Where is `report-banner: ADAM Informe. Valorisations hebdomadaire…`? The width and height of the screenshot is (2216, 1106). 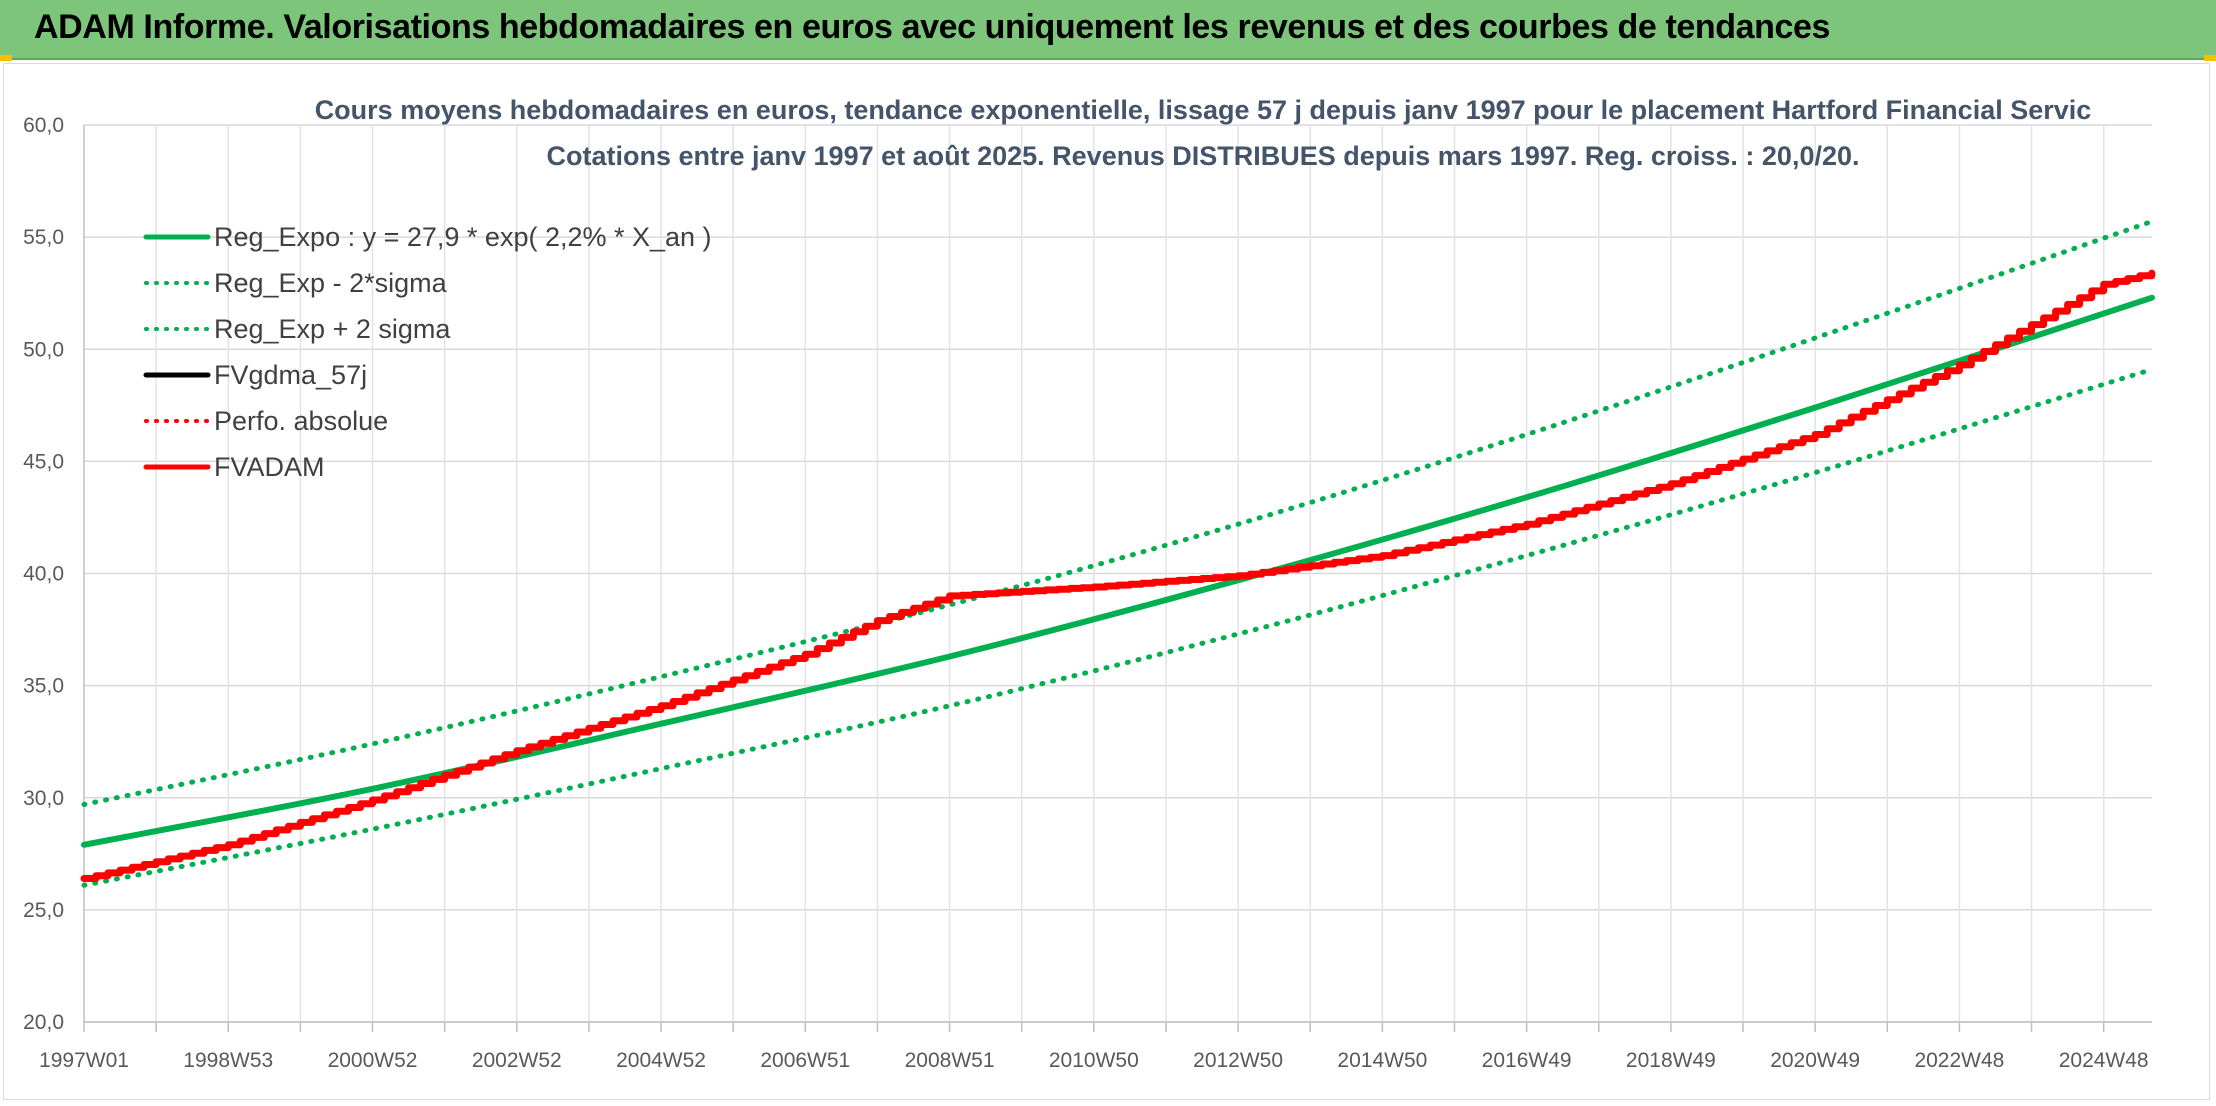 report-banner: ADAM Informe. Valorisations hebdomadaire… is located at coordinates (1108, 30).